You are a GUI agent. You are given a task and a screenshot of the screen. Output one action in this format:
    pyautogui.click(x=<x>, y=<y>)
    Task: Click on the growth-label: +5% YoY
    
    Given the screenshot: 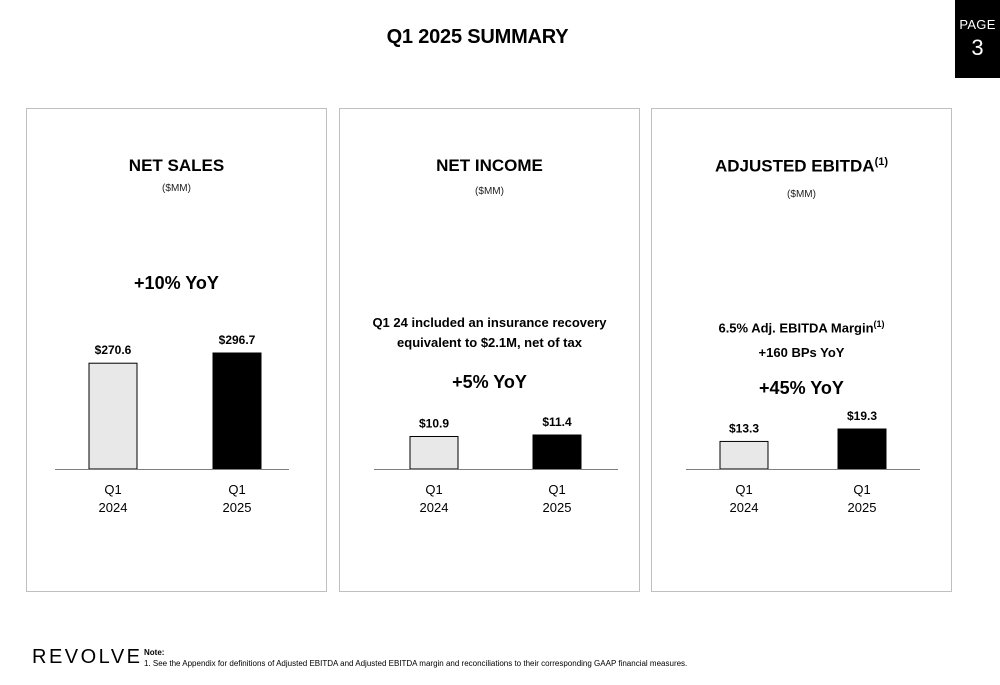 What is the action you would take?
    pyautogui.click(x=489, y=382)
    